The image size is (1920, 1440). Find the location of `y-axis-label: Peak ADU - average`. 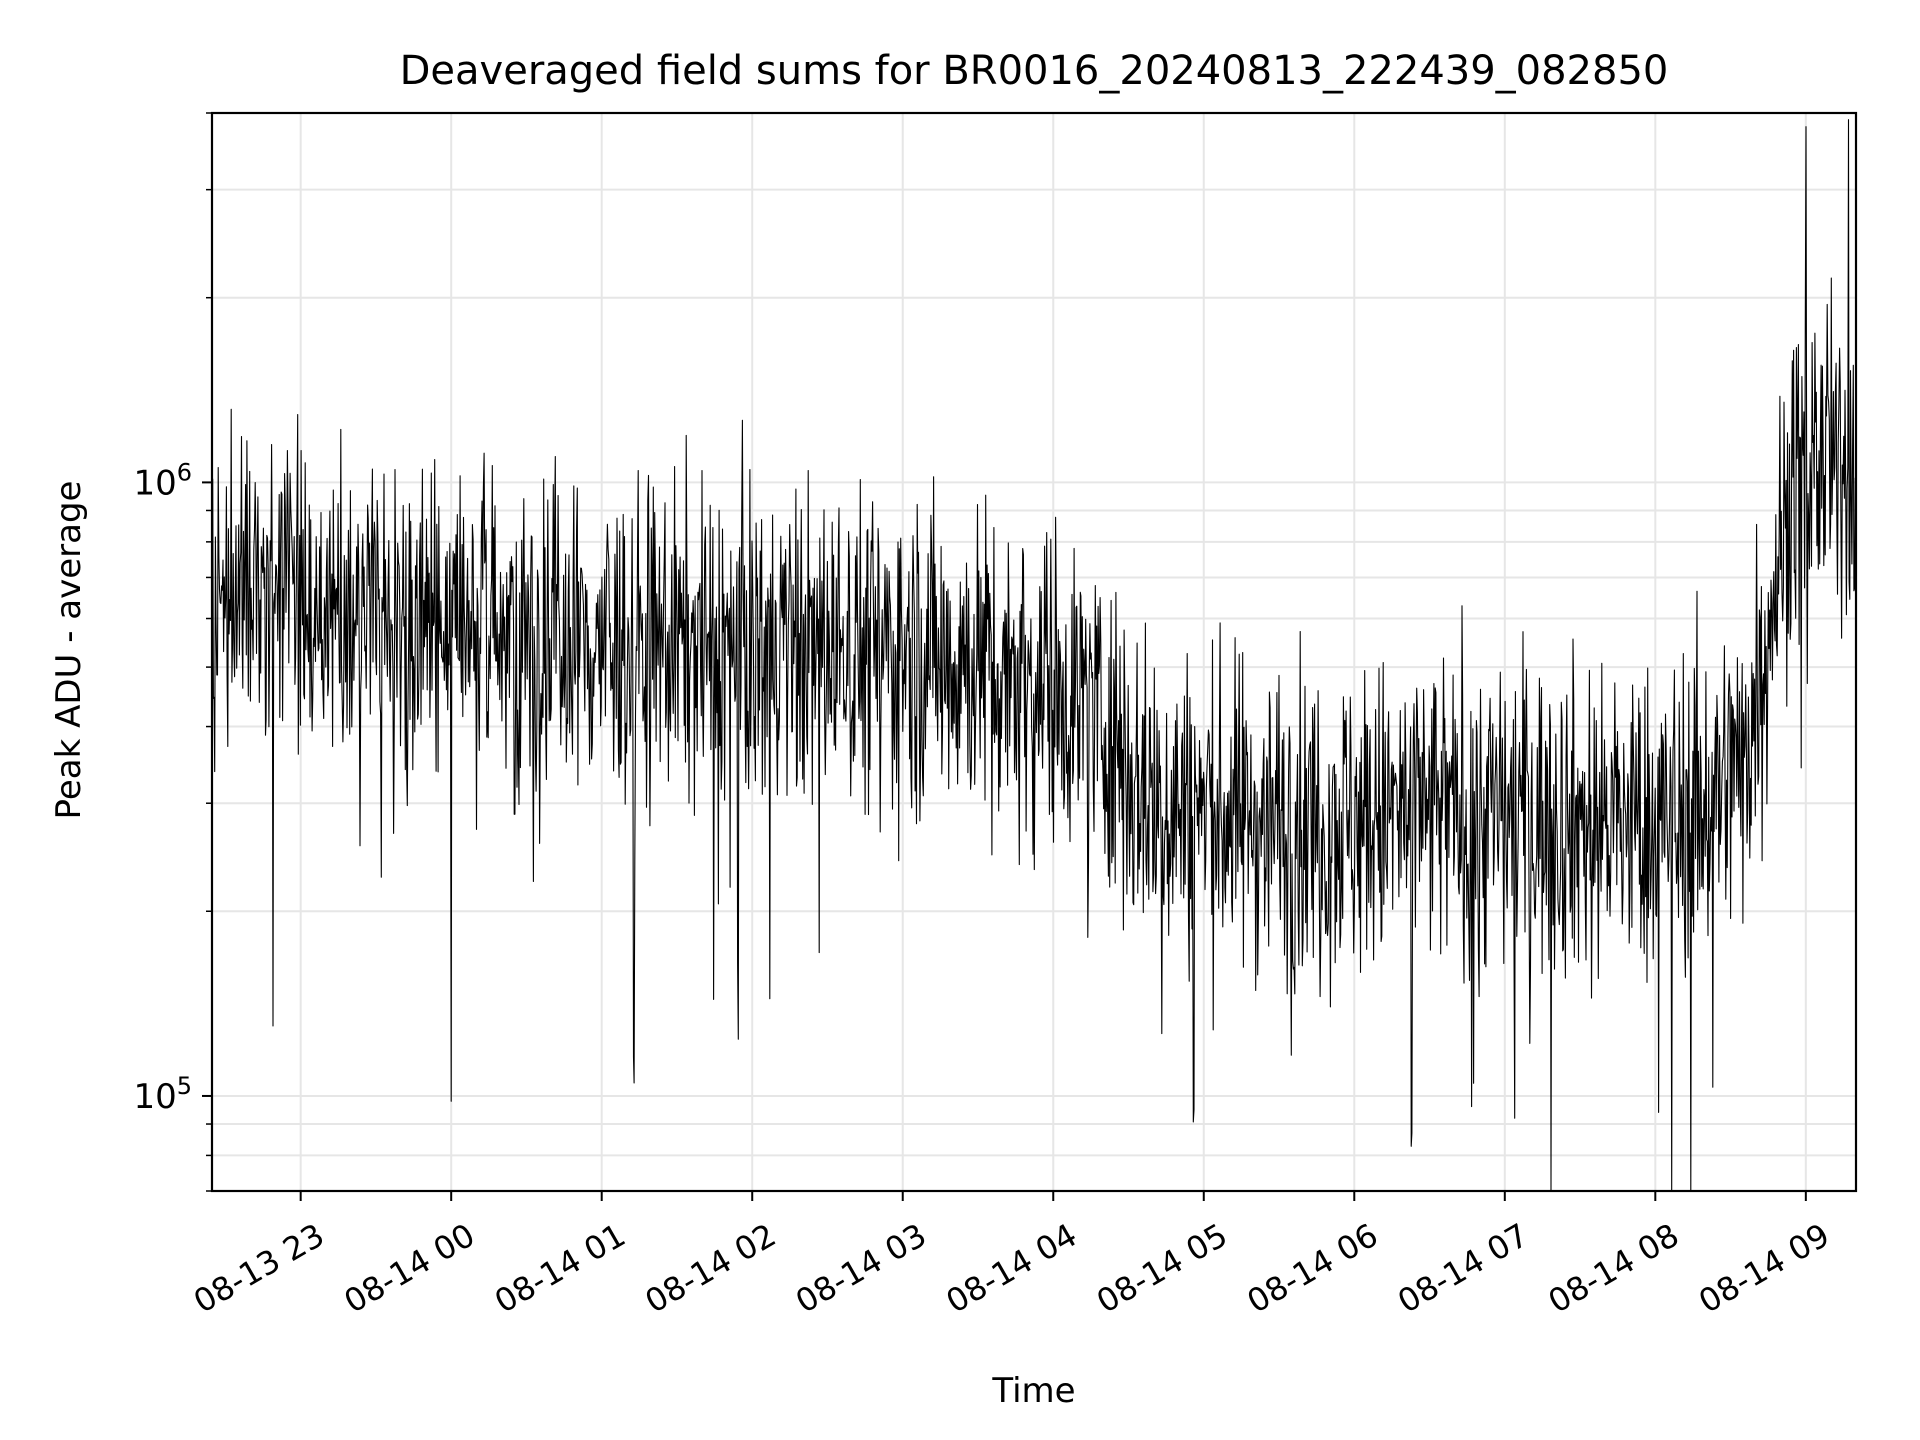

y-axis-label: Peak ADU - average is located at coordinates (69, 650).